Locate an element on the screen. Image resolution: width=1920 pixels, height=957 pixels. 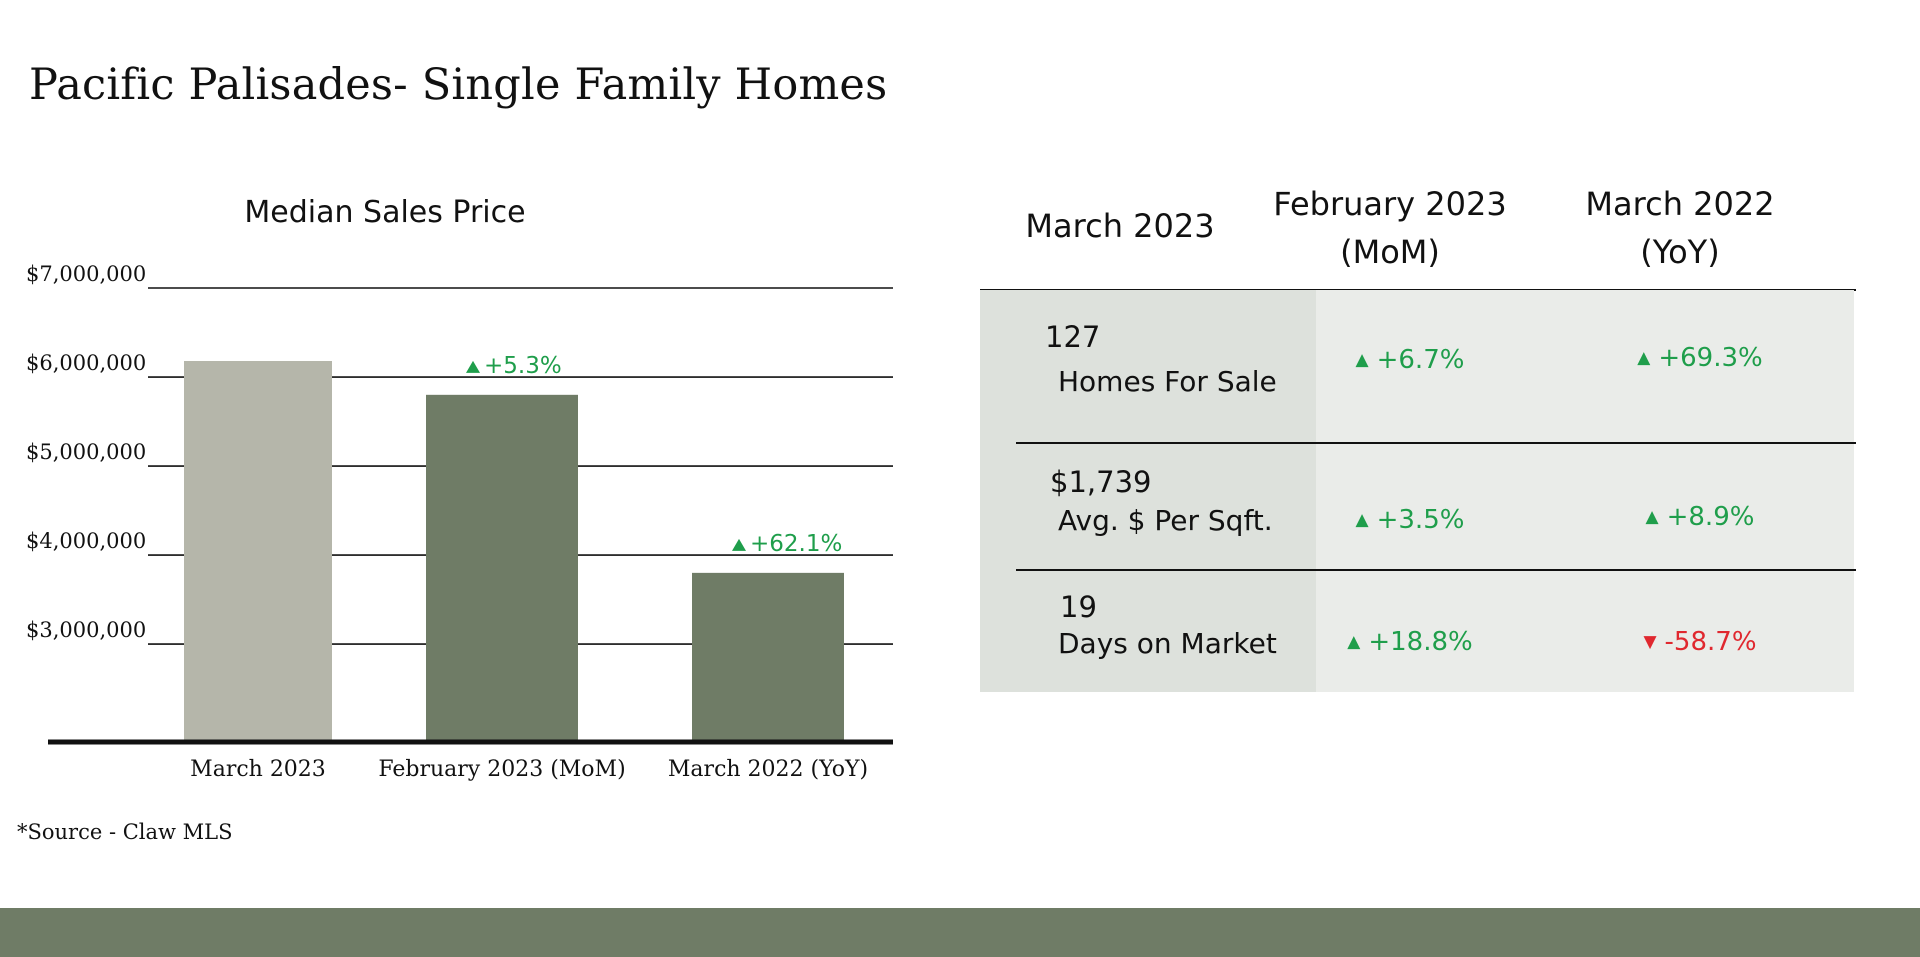
price-per-sqft-yoy-text: +8.9% is located at coordinates (1710, 517).